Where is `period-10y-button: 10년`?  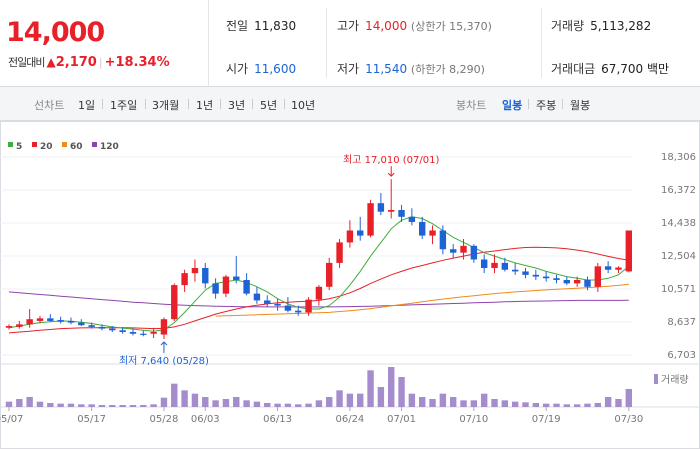 period-10y-button: 10년 is located at coordinates (303, 105).